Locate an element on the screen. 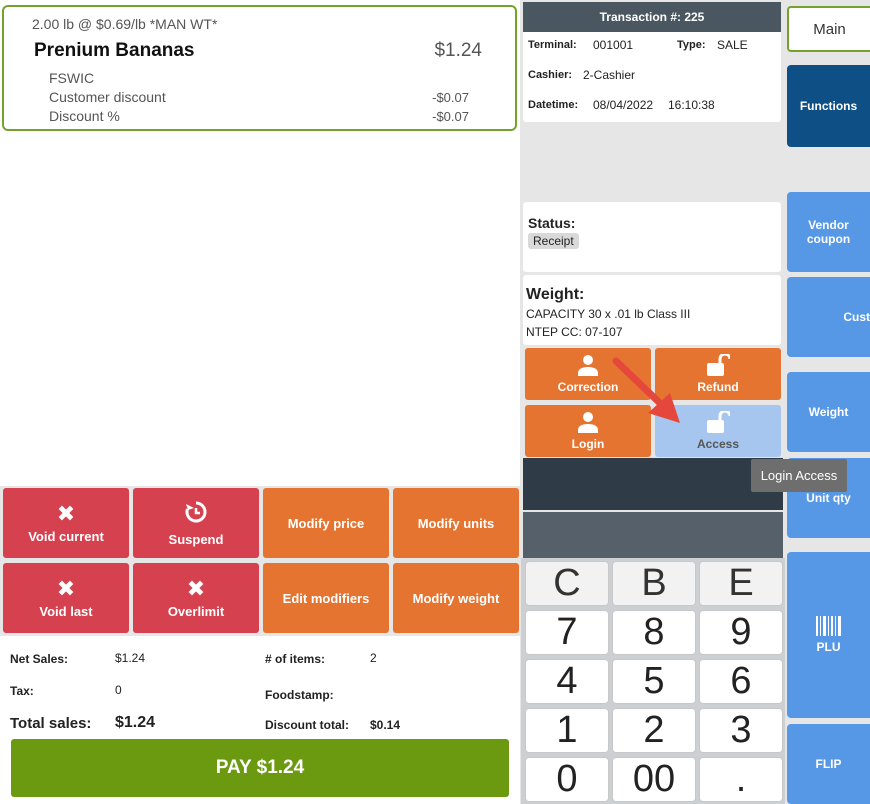  functions-button: Functions is located at coordinates (828, 106).